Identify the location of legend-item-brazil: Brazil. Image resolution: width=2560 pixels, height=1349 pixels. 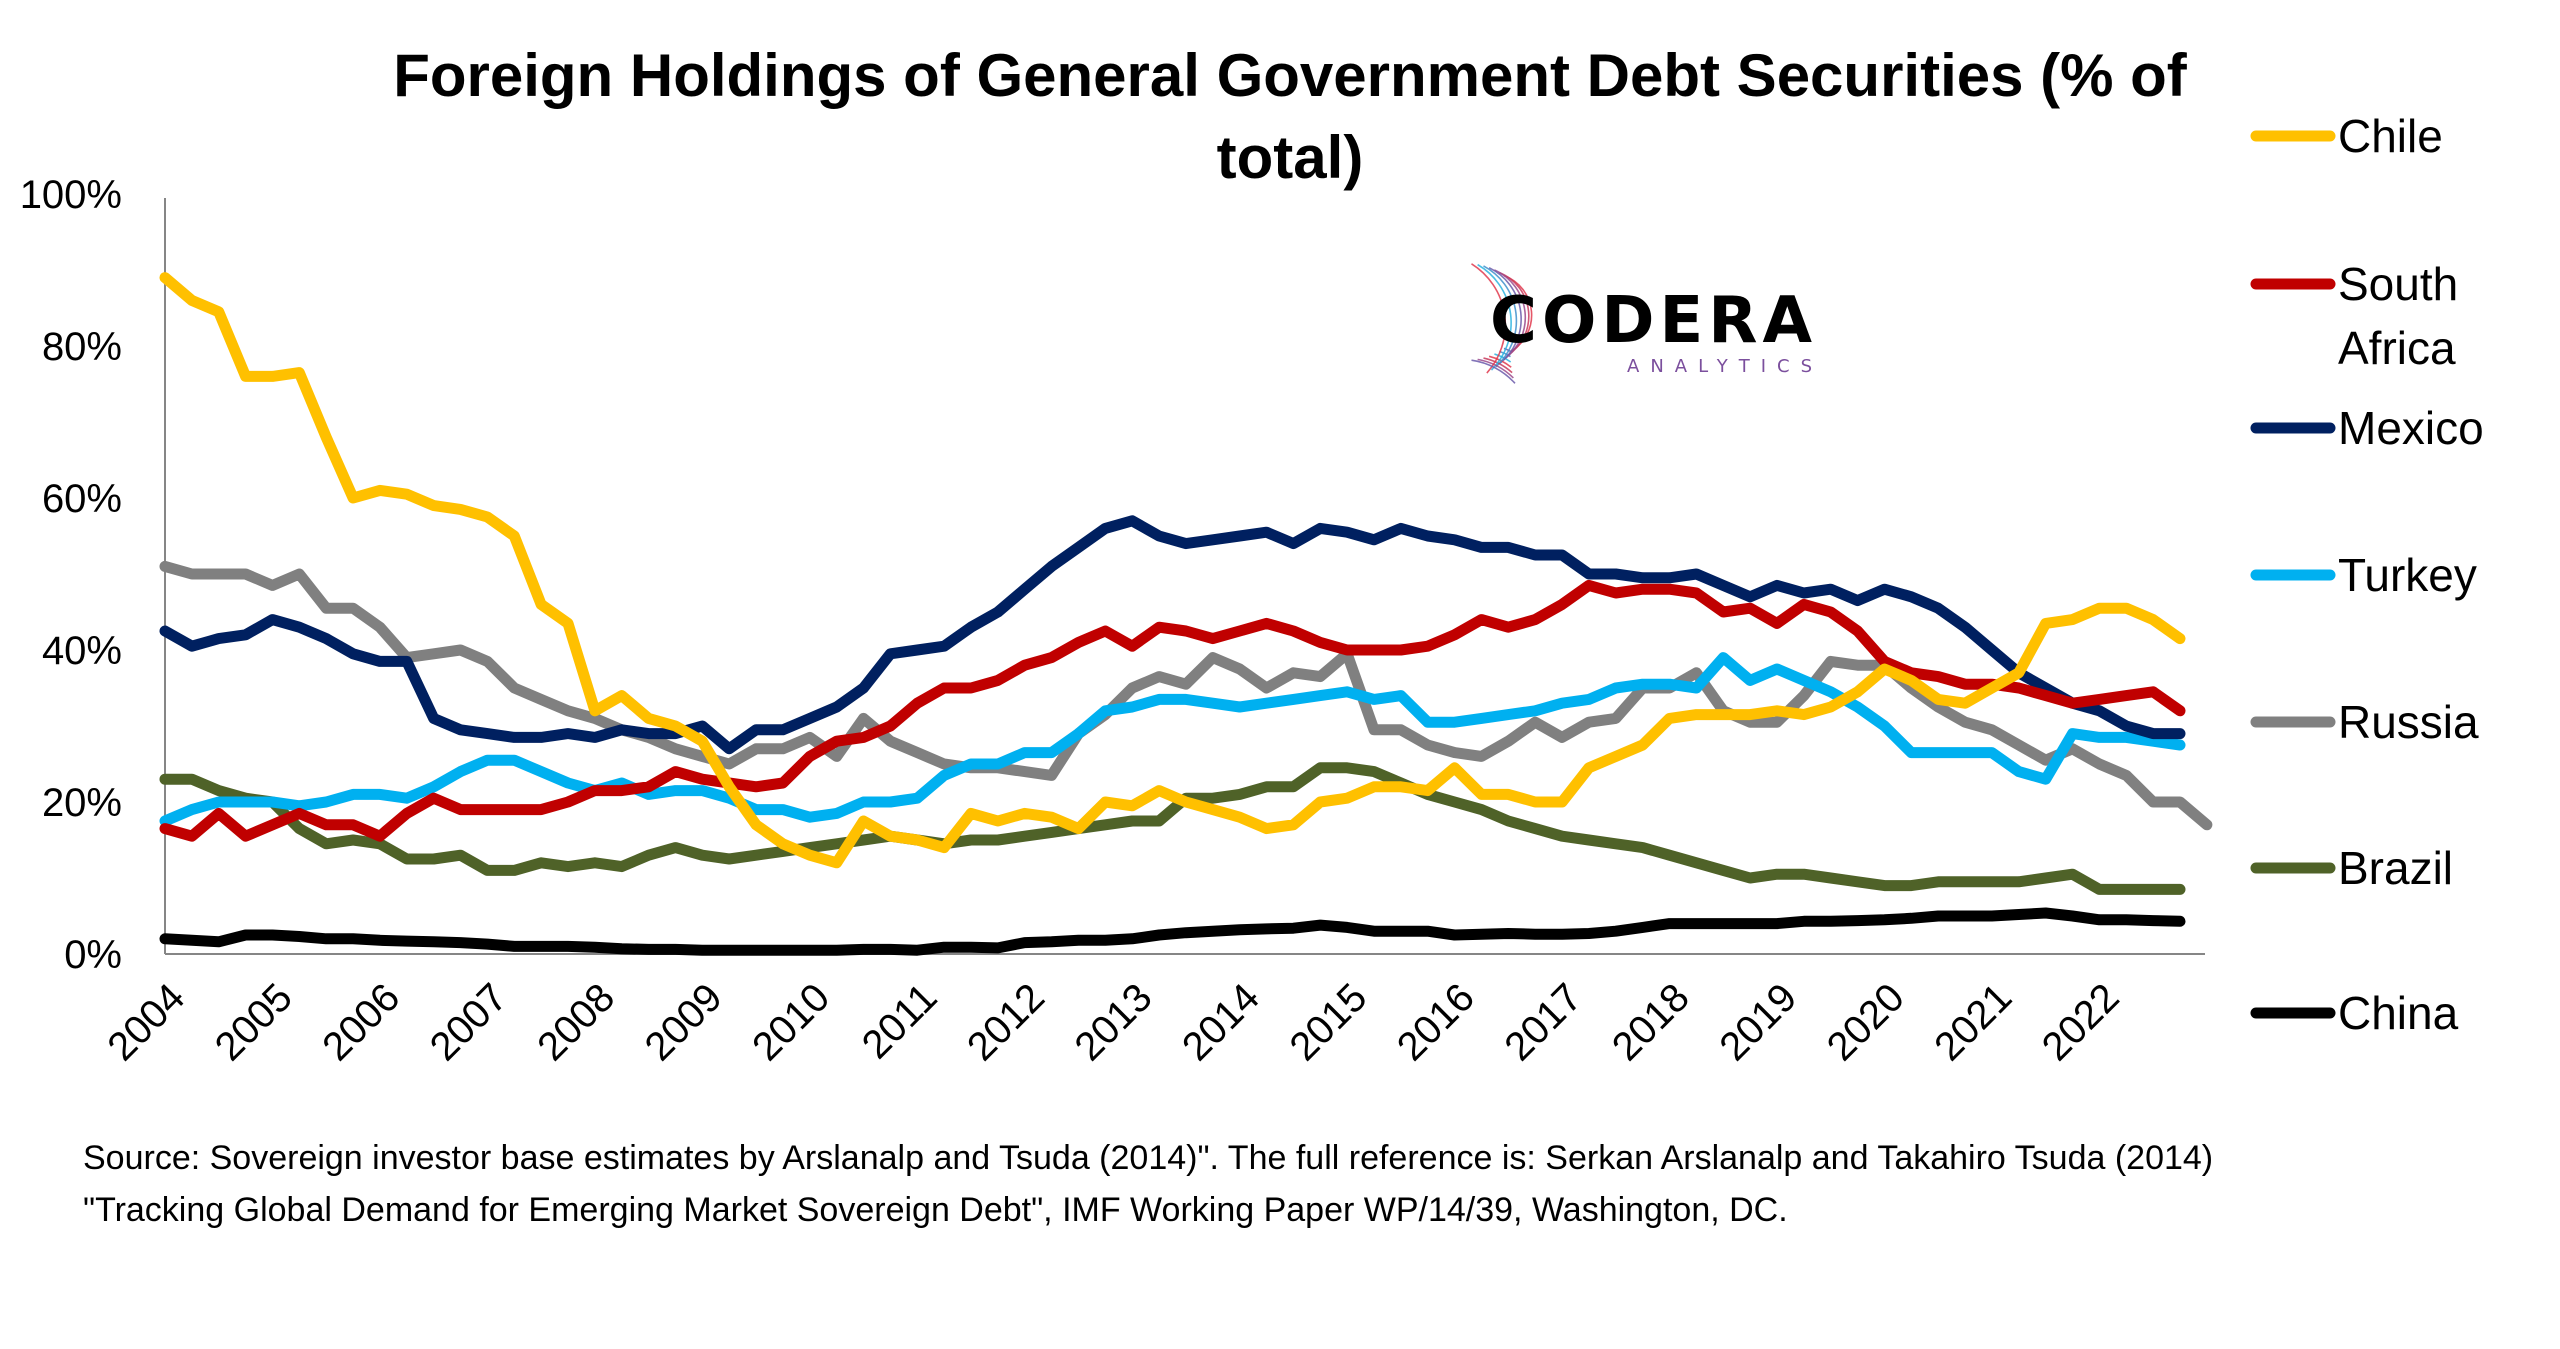
(2351, 868).